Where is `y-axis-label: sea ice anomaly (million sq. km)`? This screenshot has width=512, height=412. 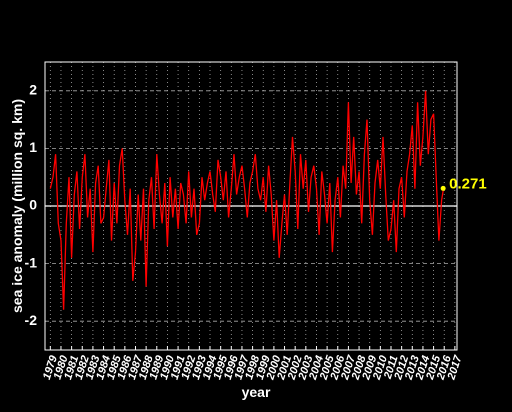
y-axis-label: sea ice anomaly (million sq. km) is located at coordinates (17, 206).